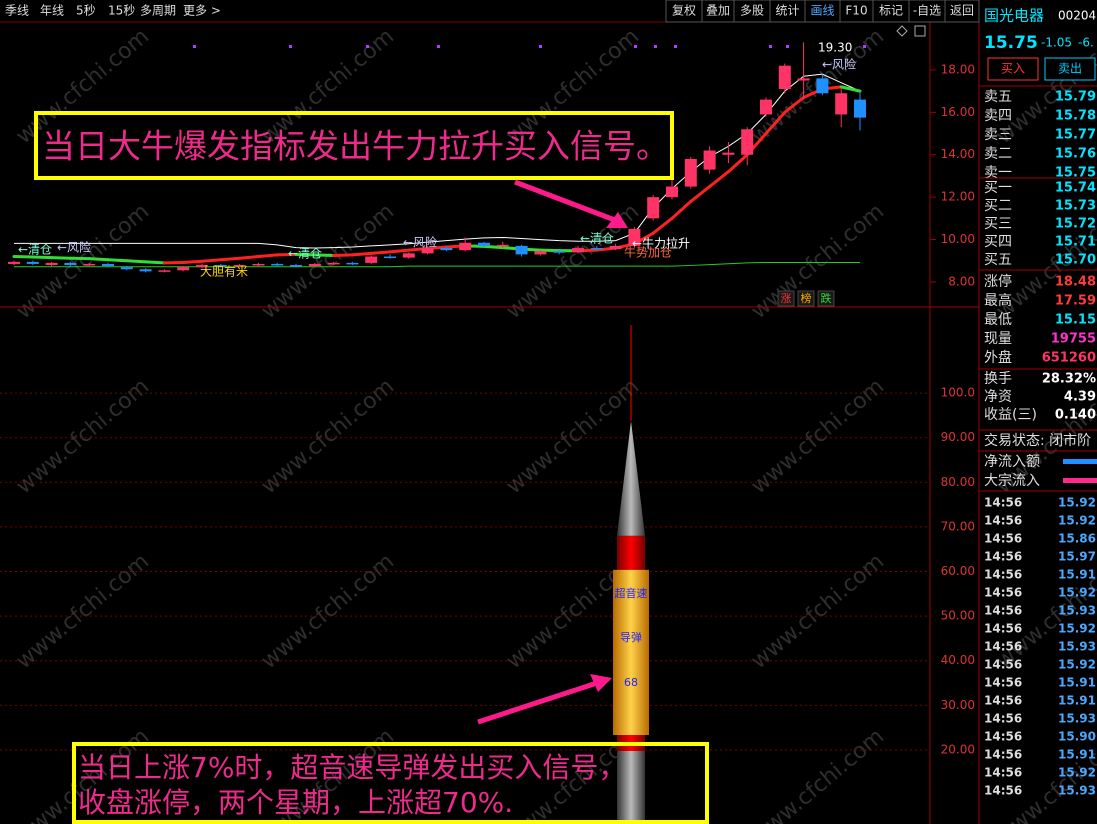 This screenshot has height=824, width=1097. I want to click on toolbar-button-label: 叠加, so click(718, 11).